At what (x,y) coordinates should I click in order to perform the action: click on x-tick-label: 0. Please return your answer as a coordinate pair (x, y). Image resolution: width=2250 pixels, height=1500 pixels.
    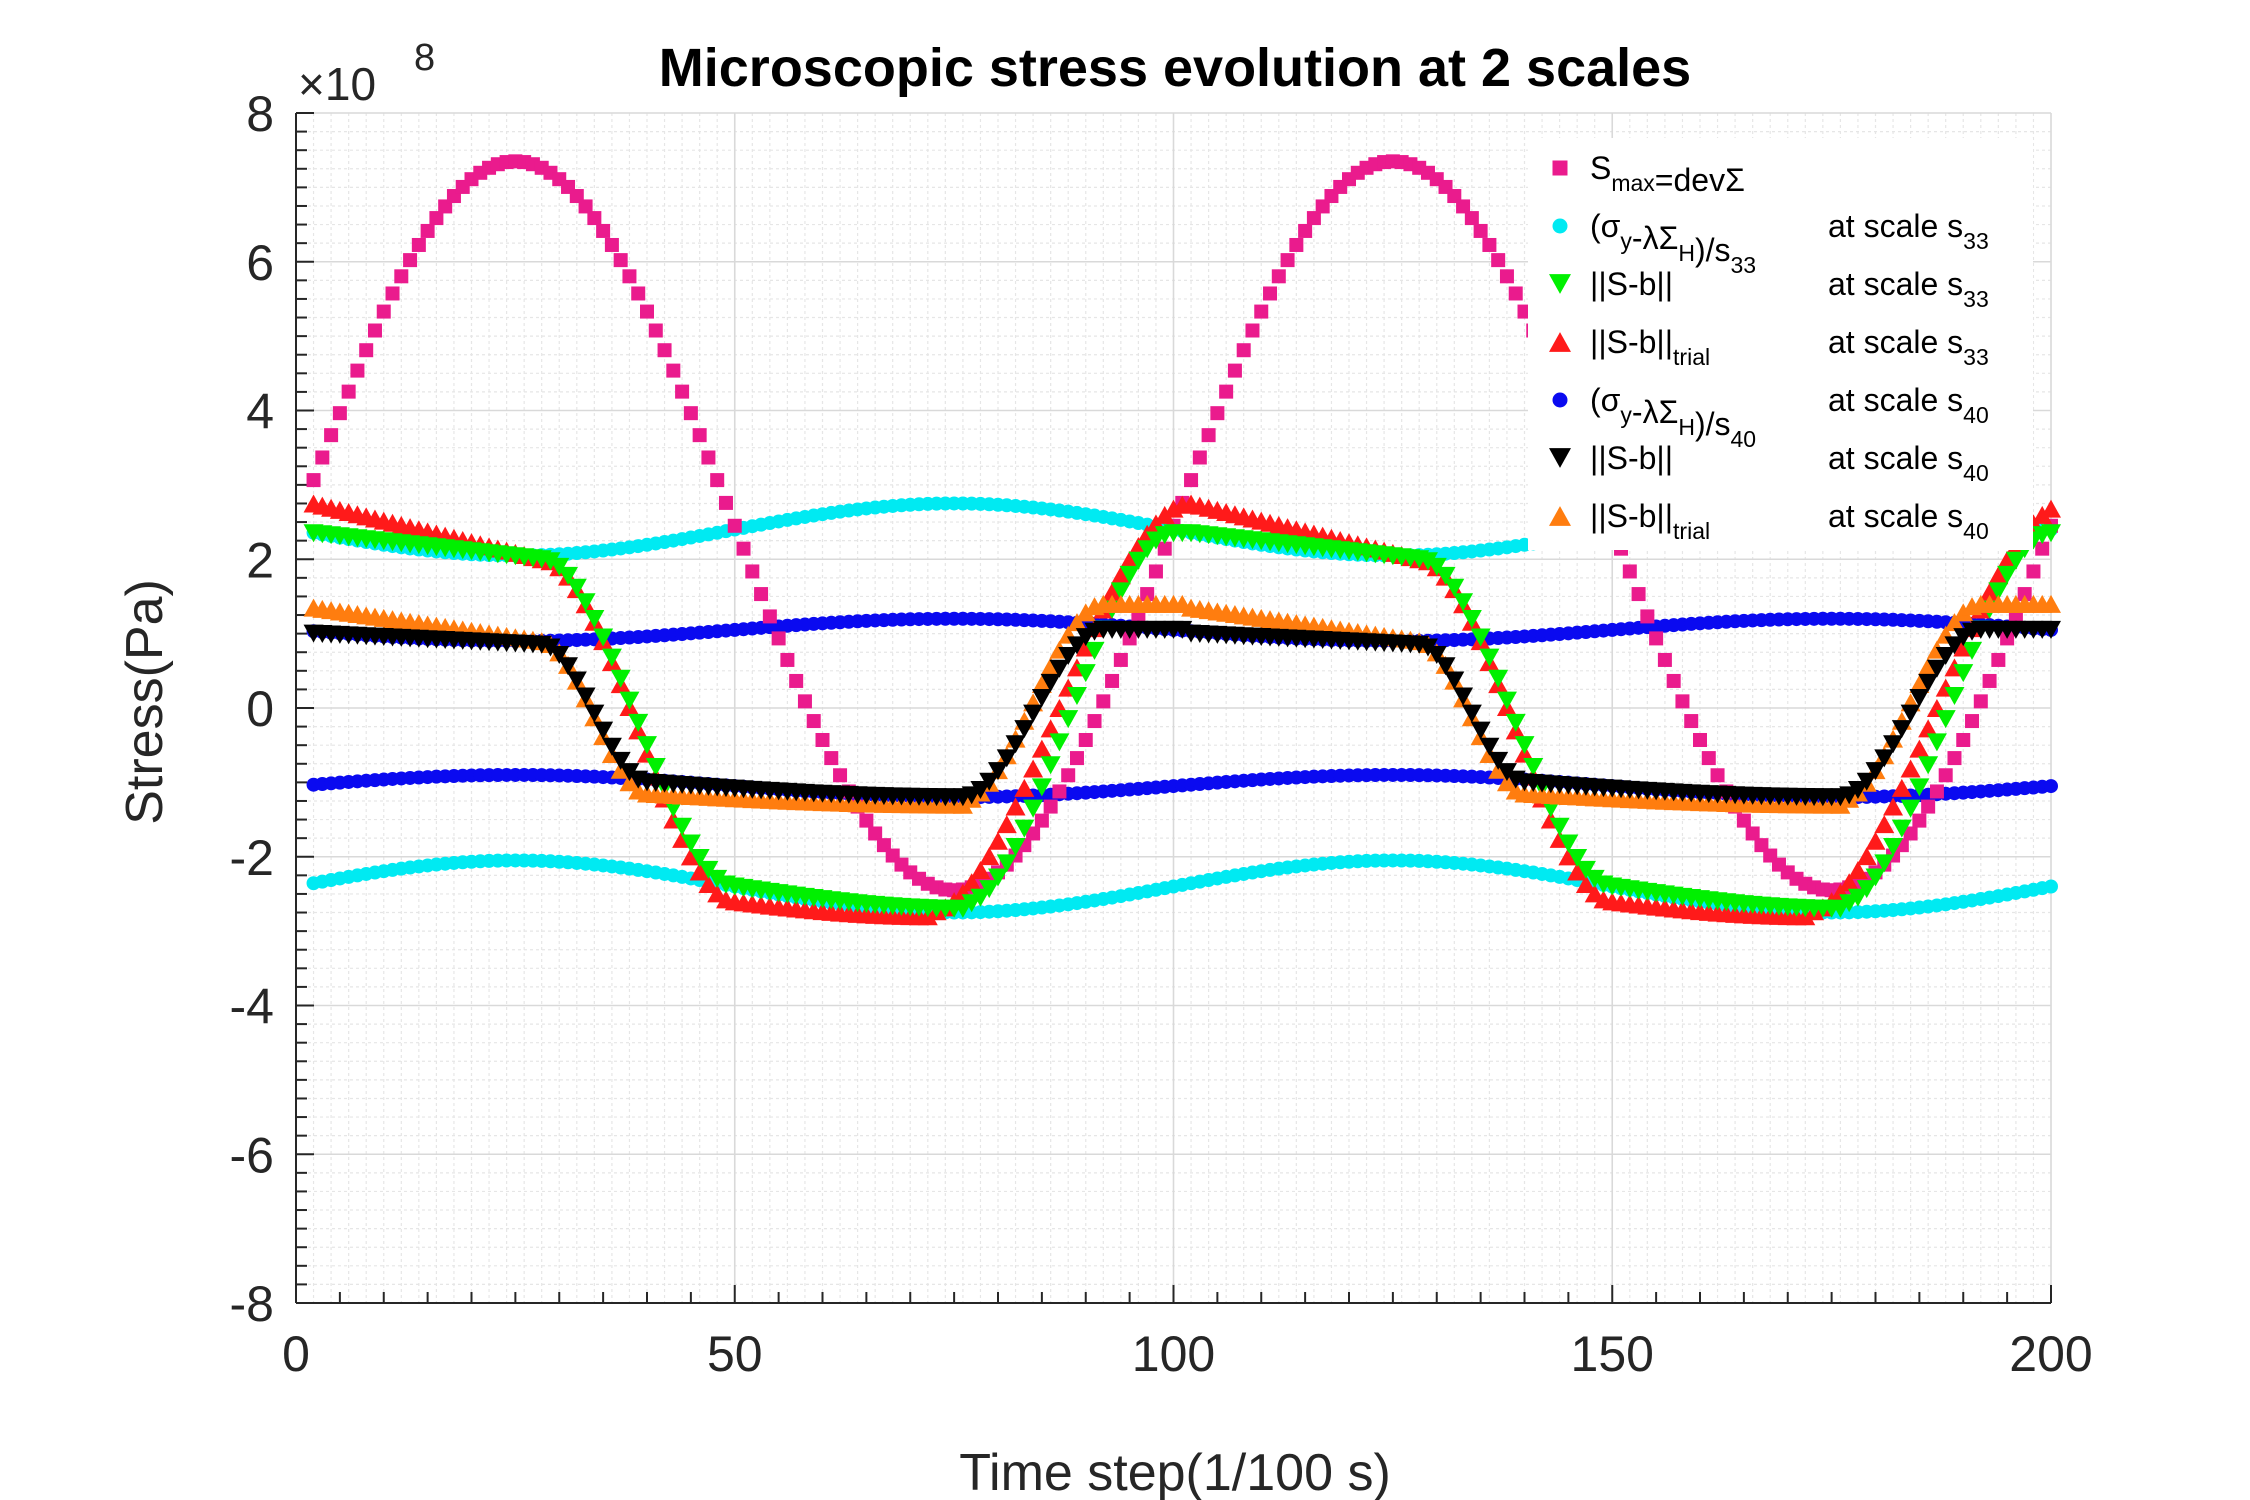
    Looking at the image, I should click on (296, 1354).